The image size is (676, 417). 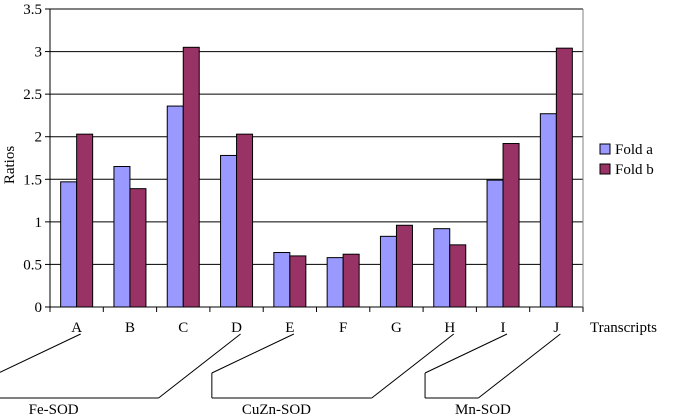 I want to click on x-category-label: I, so click(x=503, y=328).